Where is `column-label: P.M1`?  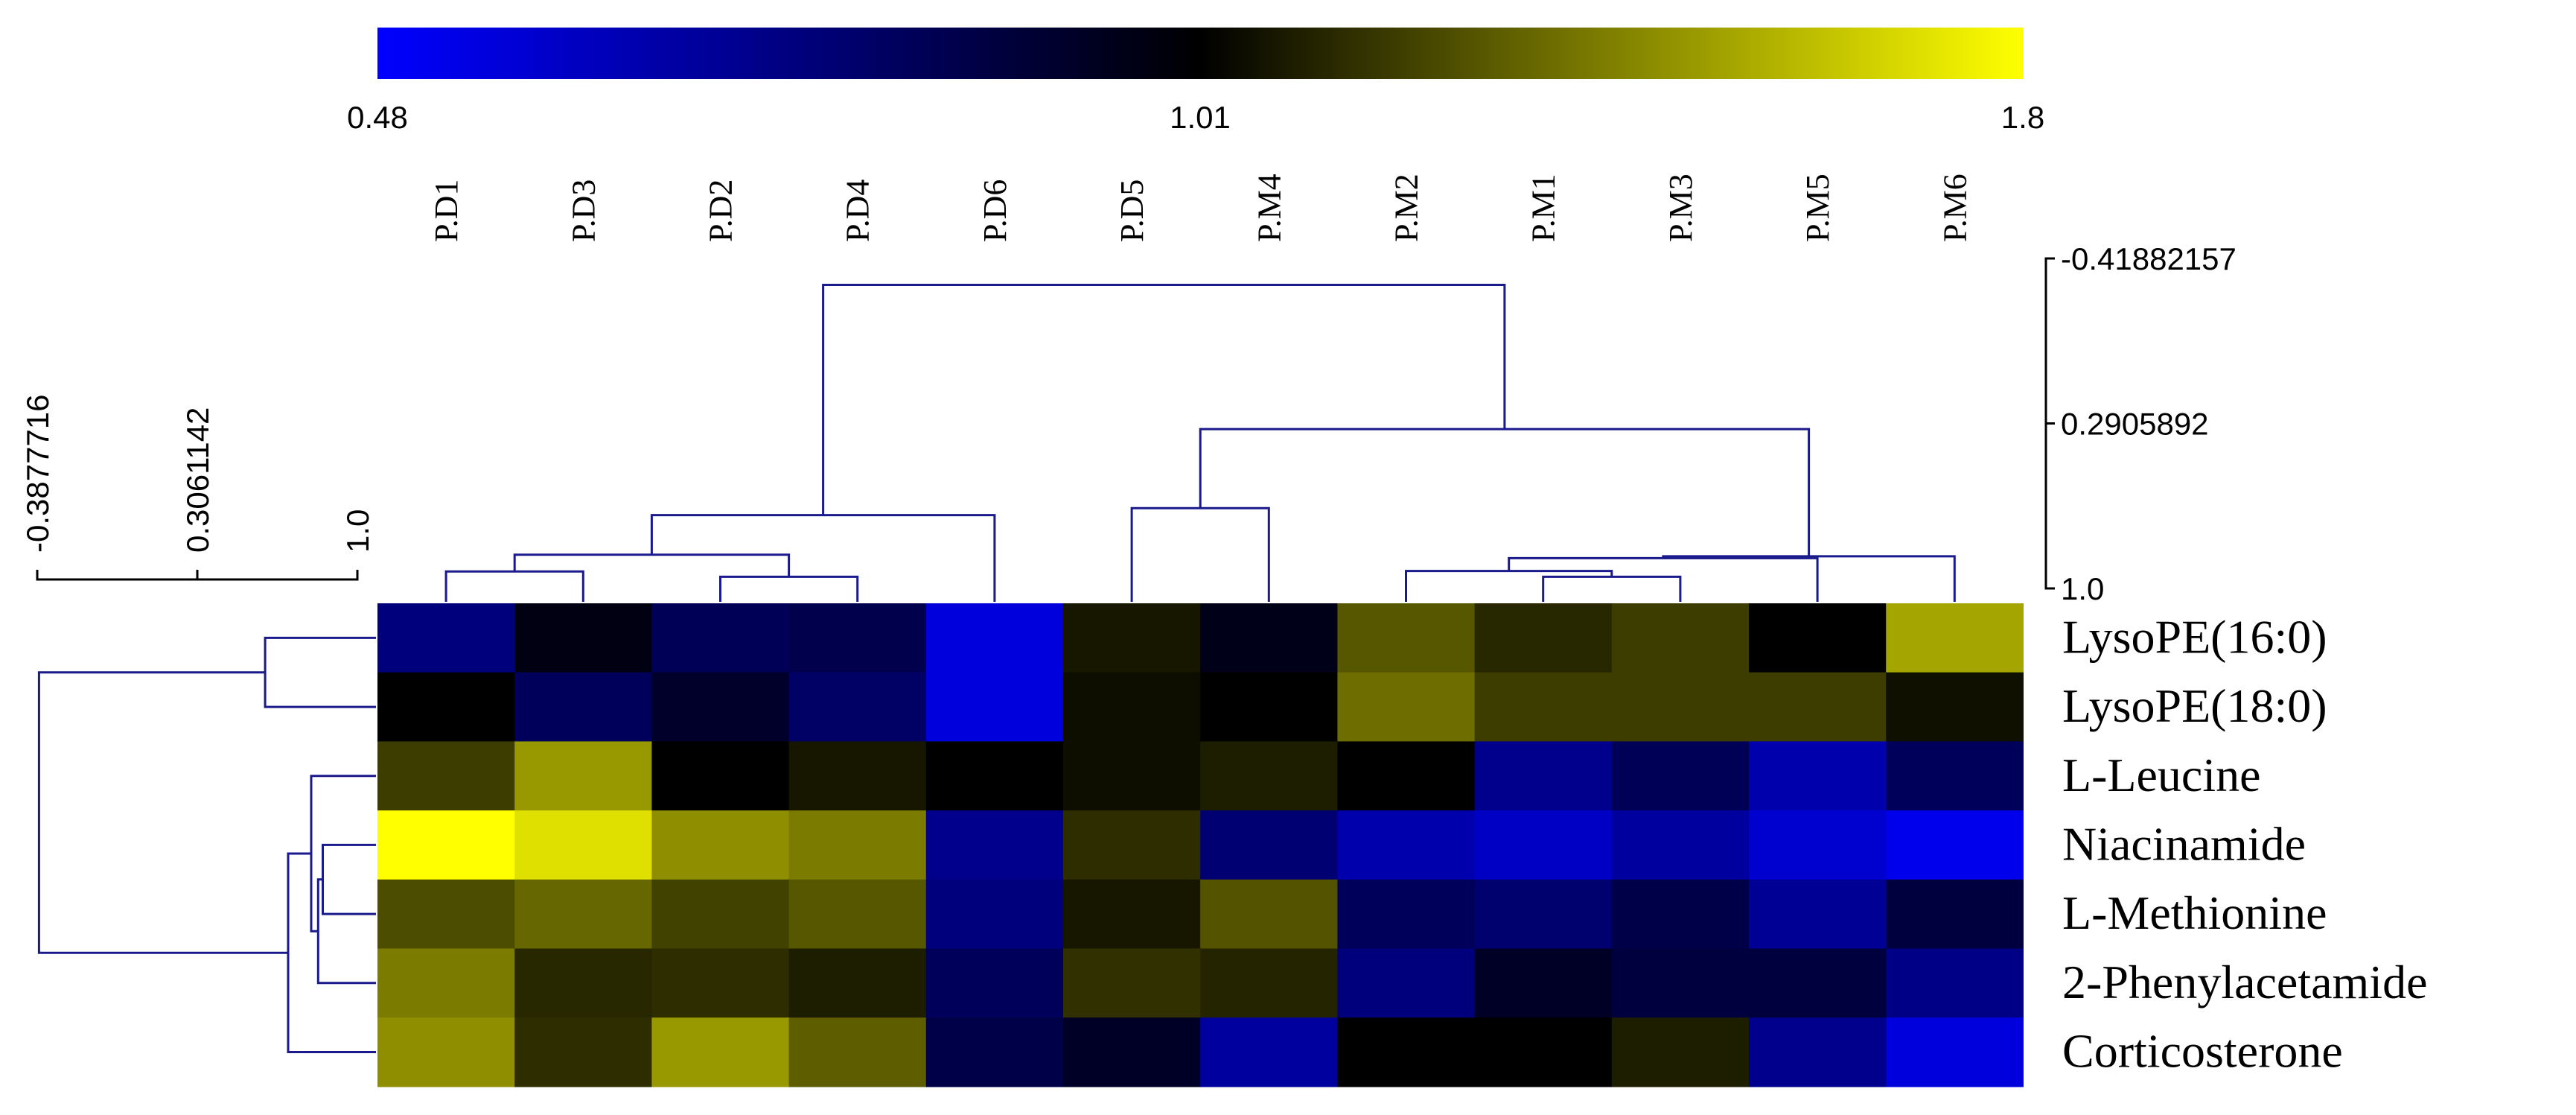
column-label: P.M1 is located at coordinates (1543, 208).